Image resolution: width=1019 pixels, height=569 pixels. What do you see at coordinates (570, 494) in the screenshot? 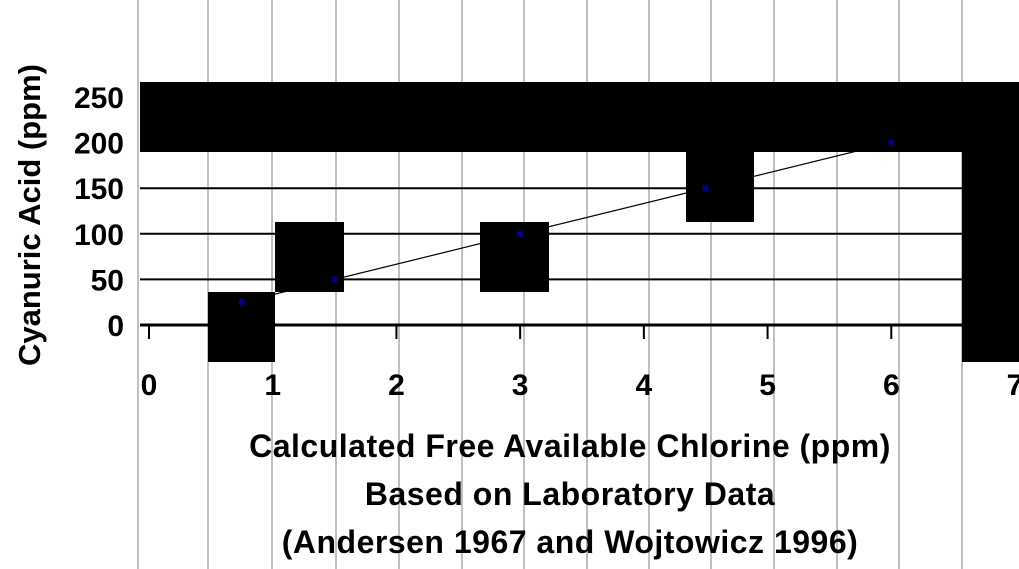
I see `x-axis-label-line-2: Based on Laboratory Data` at bounding box center [570, 494].